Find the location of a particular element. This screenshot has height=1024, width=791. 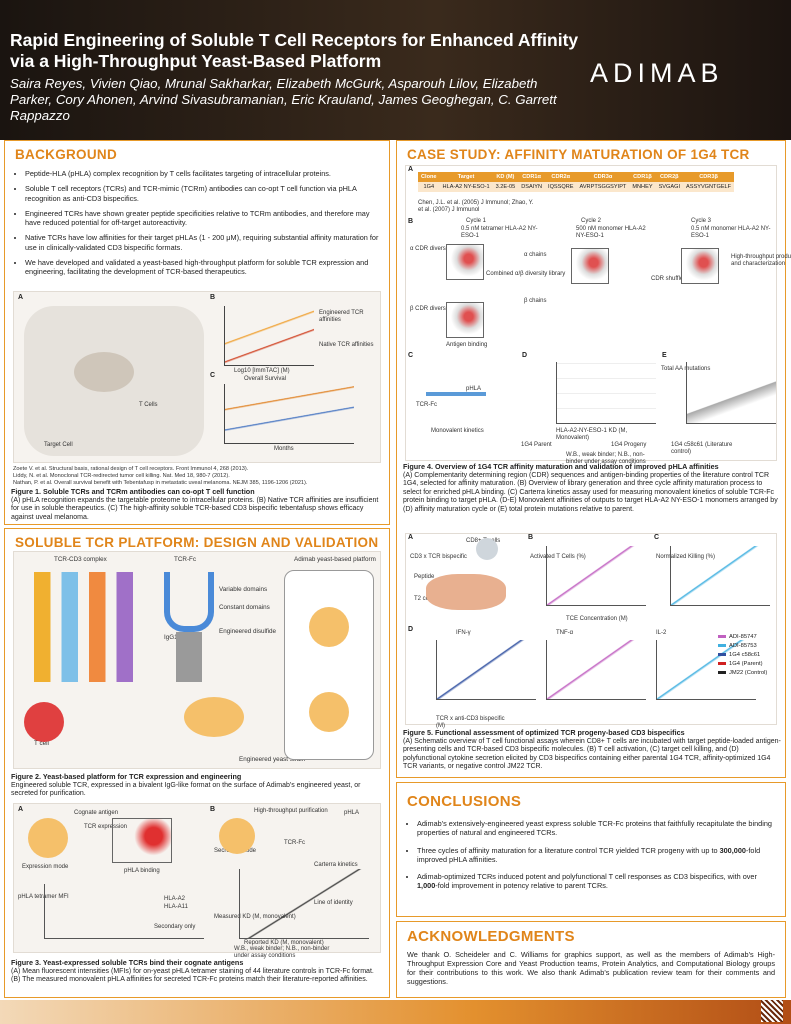

figure-label: TCR expression is located at coordinates (106, 827).